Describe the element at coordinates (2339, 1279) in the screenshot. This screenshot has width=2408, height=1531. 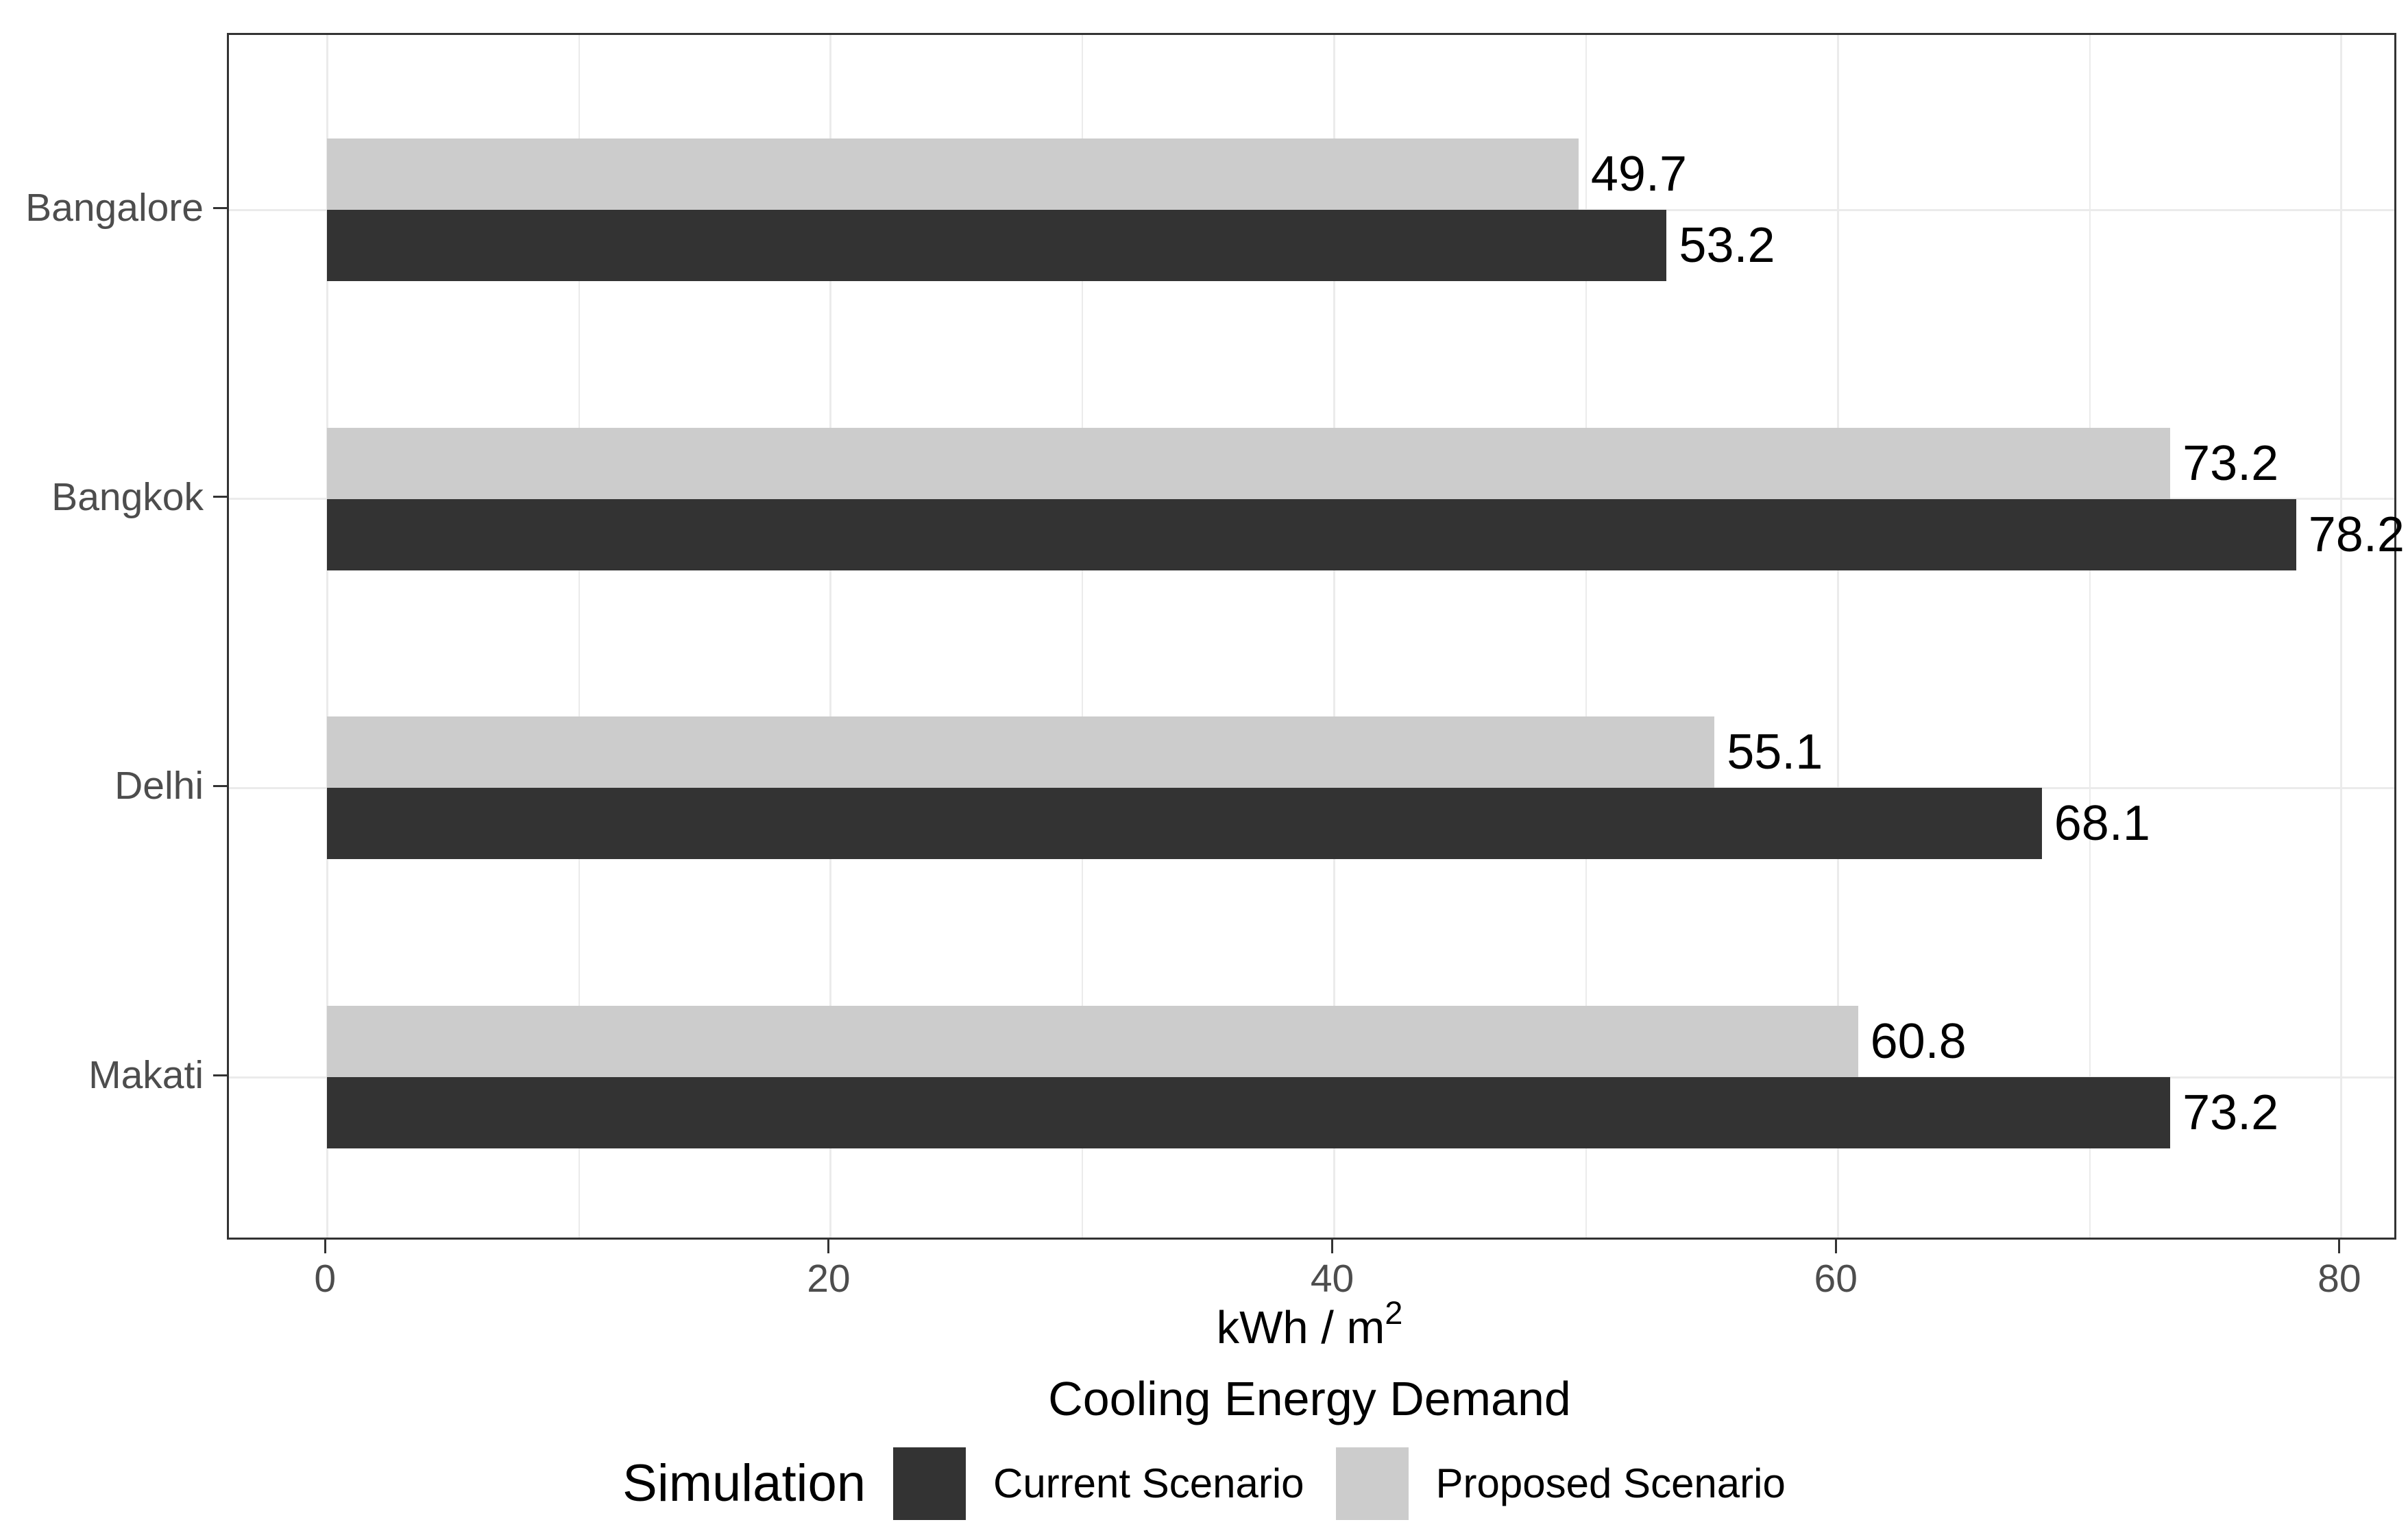
I see `x-axis-label-80: 80` at that location.